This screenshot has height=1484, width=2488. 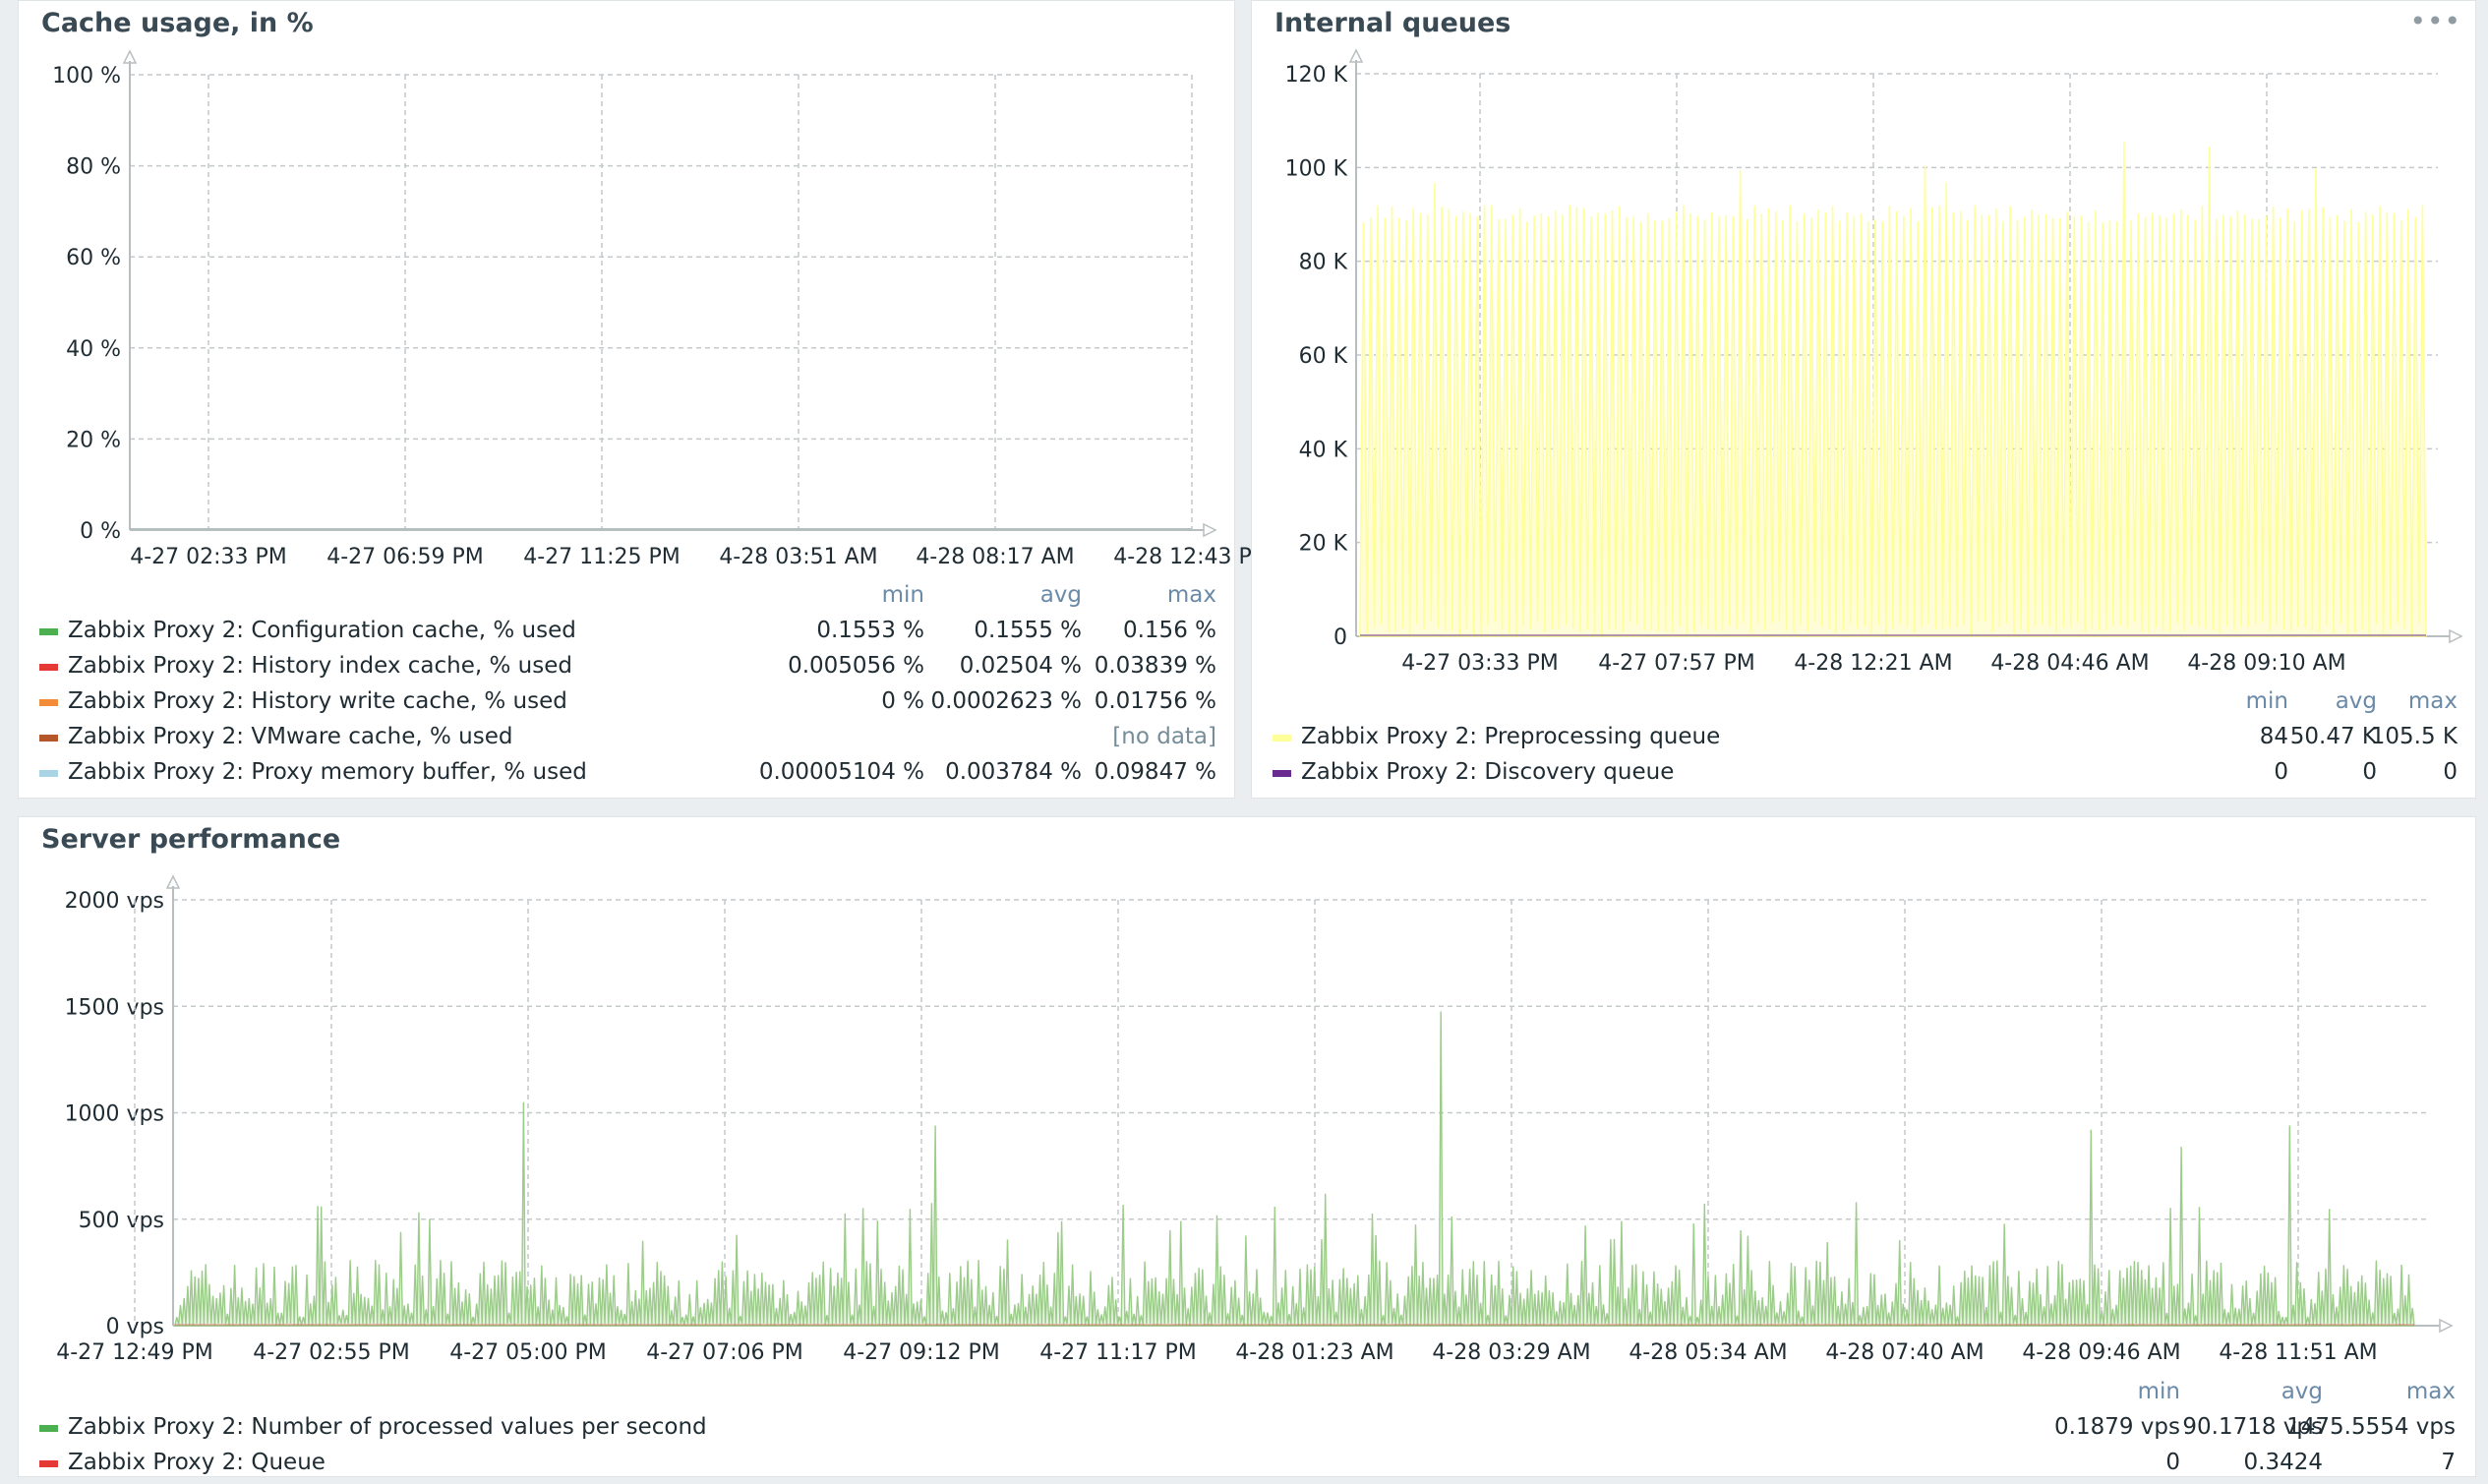 What do you see at coordinates (177, 23) in the screenshot?
I see `widget-title: Cache usage, in %` at bounding box center [177, 23].